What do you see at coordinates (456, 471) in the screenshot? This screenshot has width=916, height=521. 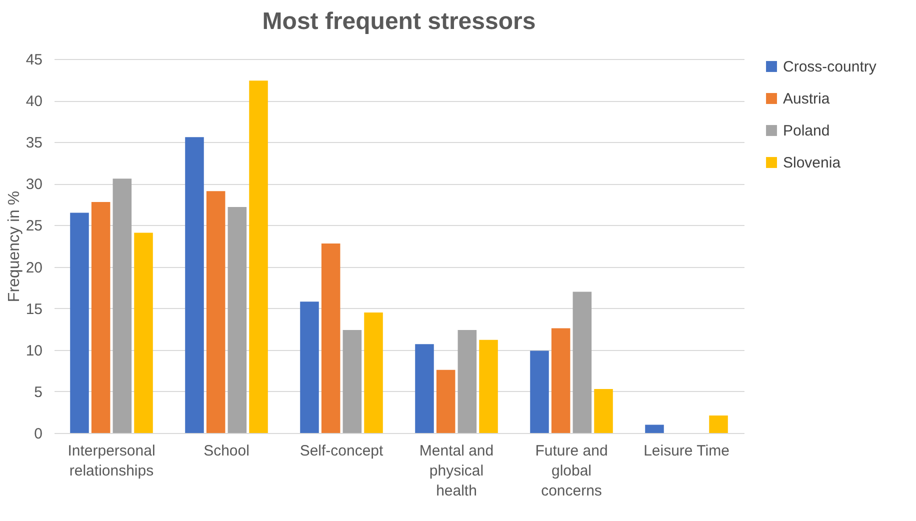 I see `x-tick-label: Mental and physical health` at bounding box center [456, 471].